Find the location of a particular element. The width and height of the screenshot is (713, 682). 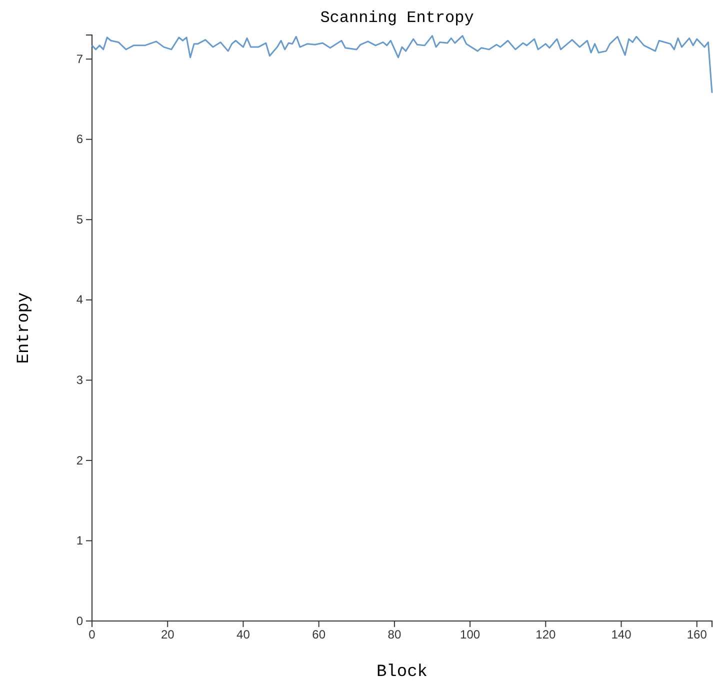

x-tick-label: 120 is located at coordinates (546, 635).